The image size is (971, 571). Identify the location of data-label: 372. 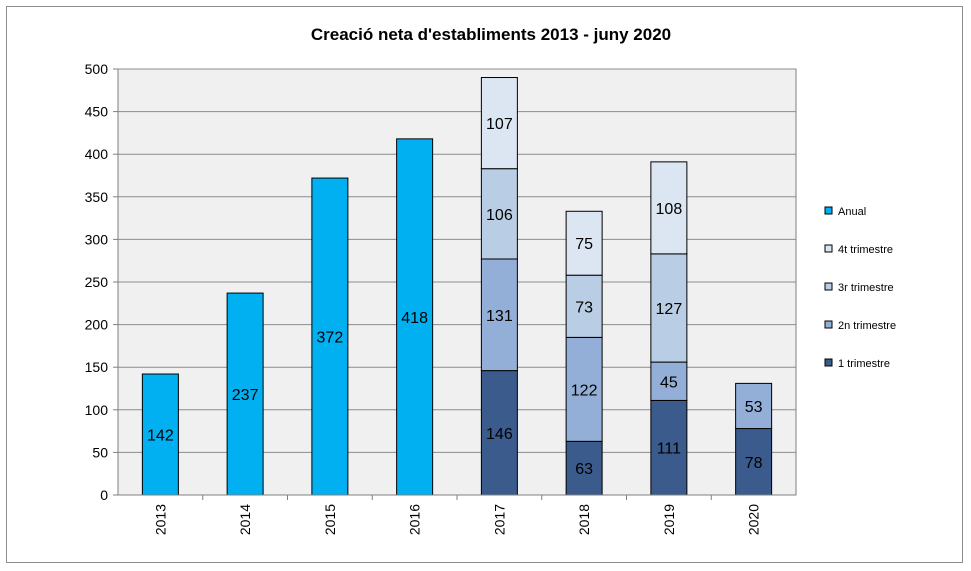
(330, 338).